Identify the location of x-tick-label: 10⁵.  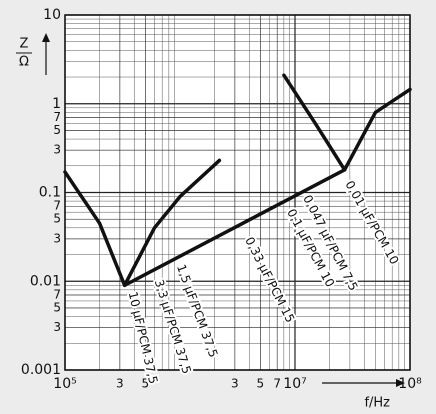
(64, 384).